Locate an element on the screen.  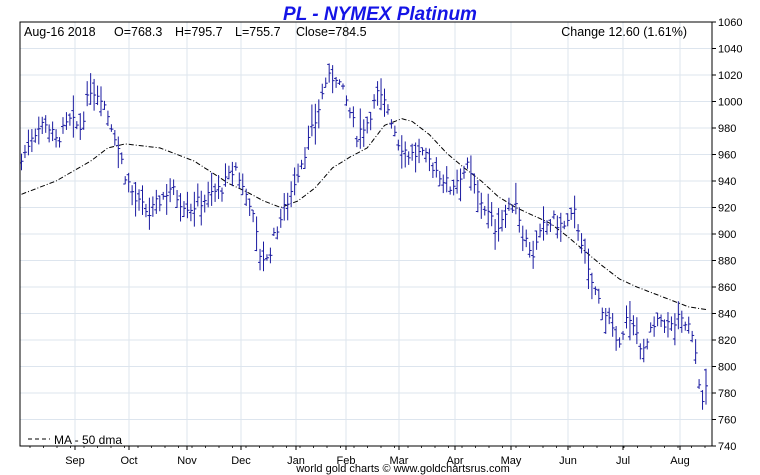
x-tick-label: Feb is located at coordinates (346, 461).